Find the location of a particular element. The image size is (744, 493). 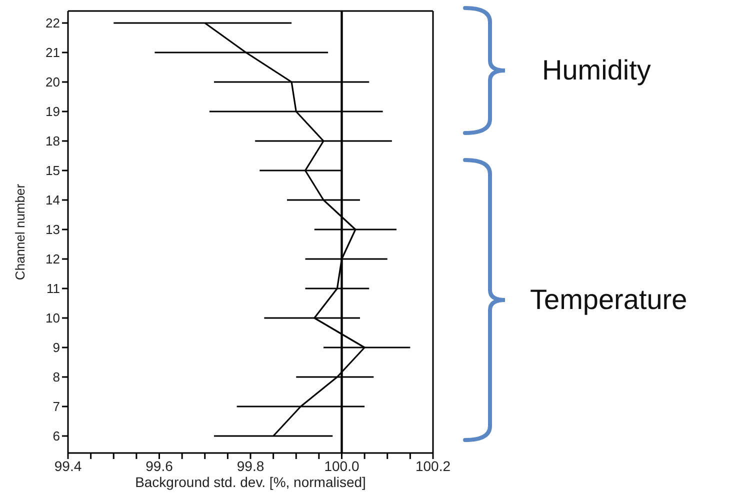

y-tick-label: 8 is located at coordinates (56, 377).